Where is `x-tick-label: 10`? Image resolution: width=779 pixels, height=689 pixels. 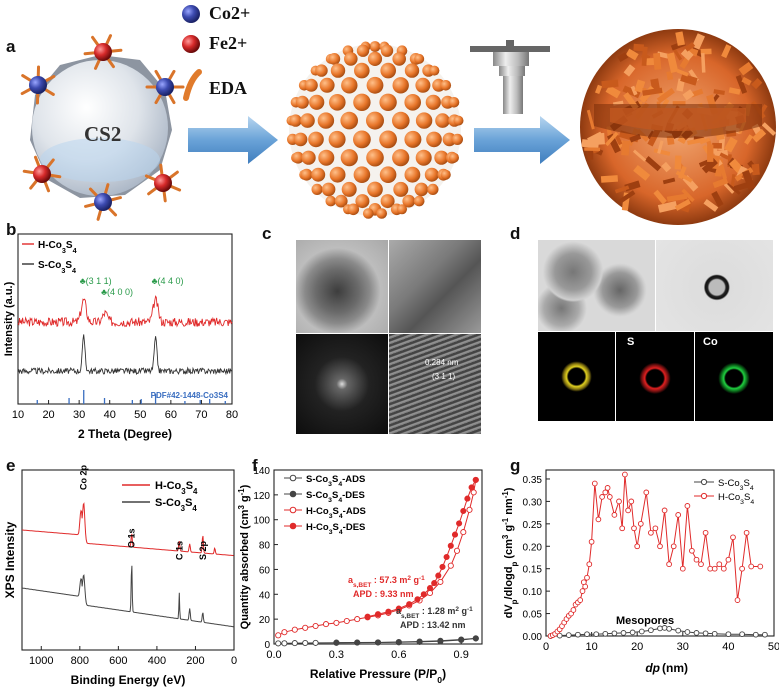 x-tick-label: 10 is located at coordinates (18, 415).